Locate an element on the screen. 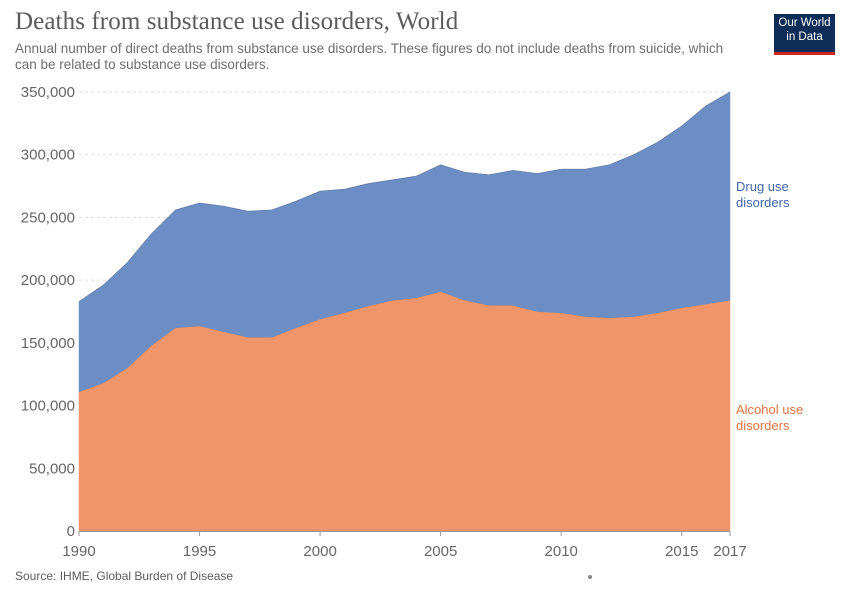  y-tick-label: 300,000 is located at coordinates (48, 155).